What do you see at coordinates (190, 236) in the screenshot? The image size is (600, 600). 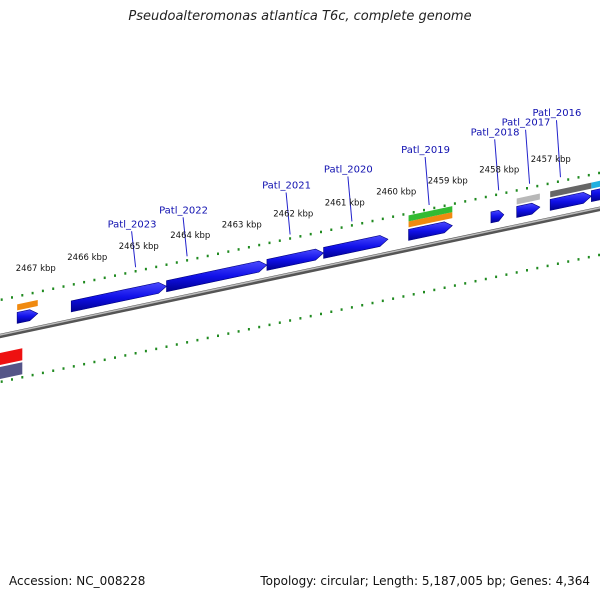 I see `scale-label: 2464 kbp` at bounding box center [190, 236].